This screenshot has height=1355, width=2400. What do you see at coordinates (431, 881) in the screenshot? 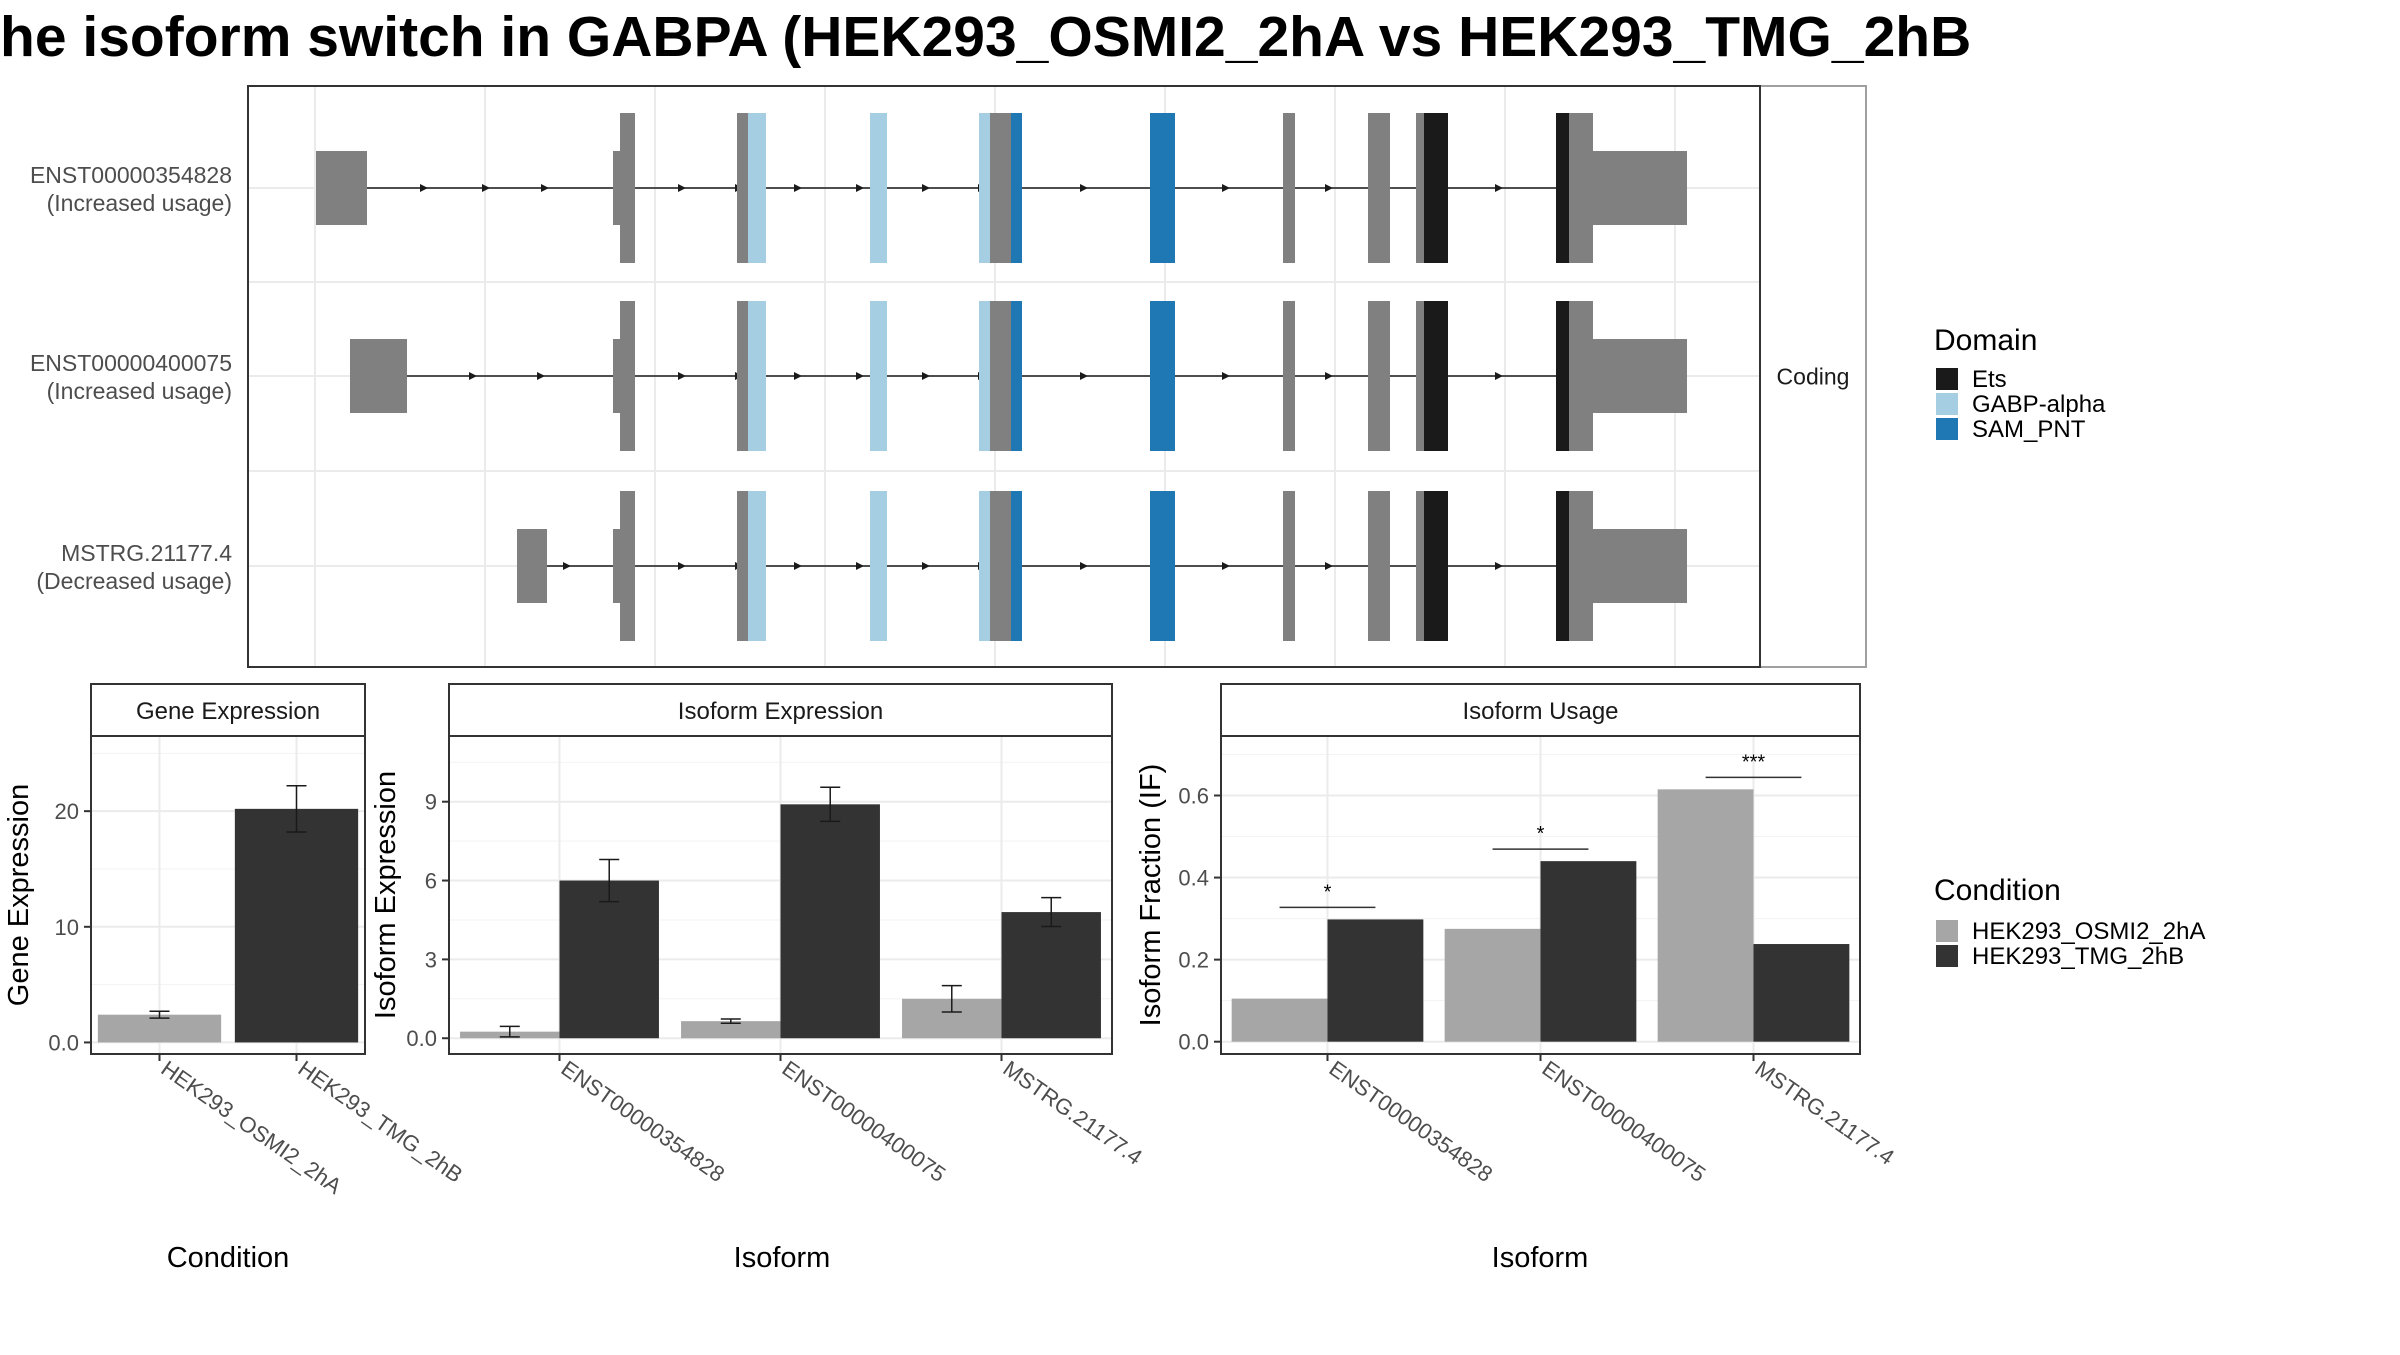
I see `y-tick-label: 6` at bounding box center [431, 881].